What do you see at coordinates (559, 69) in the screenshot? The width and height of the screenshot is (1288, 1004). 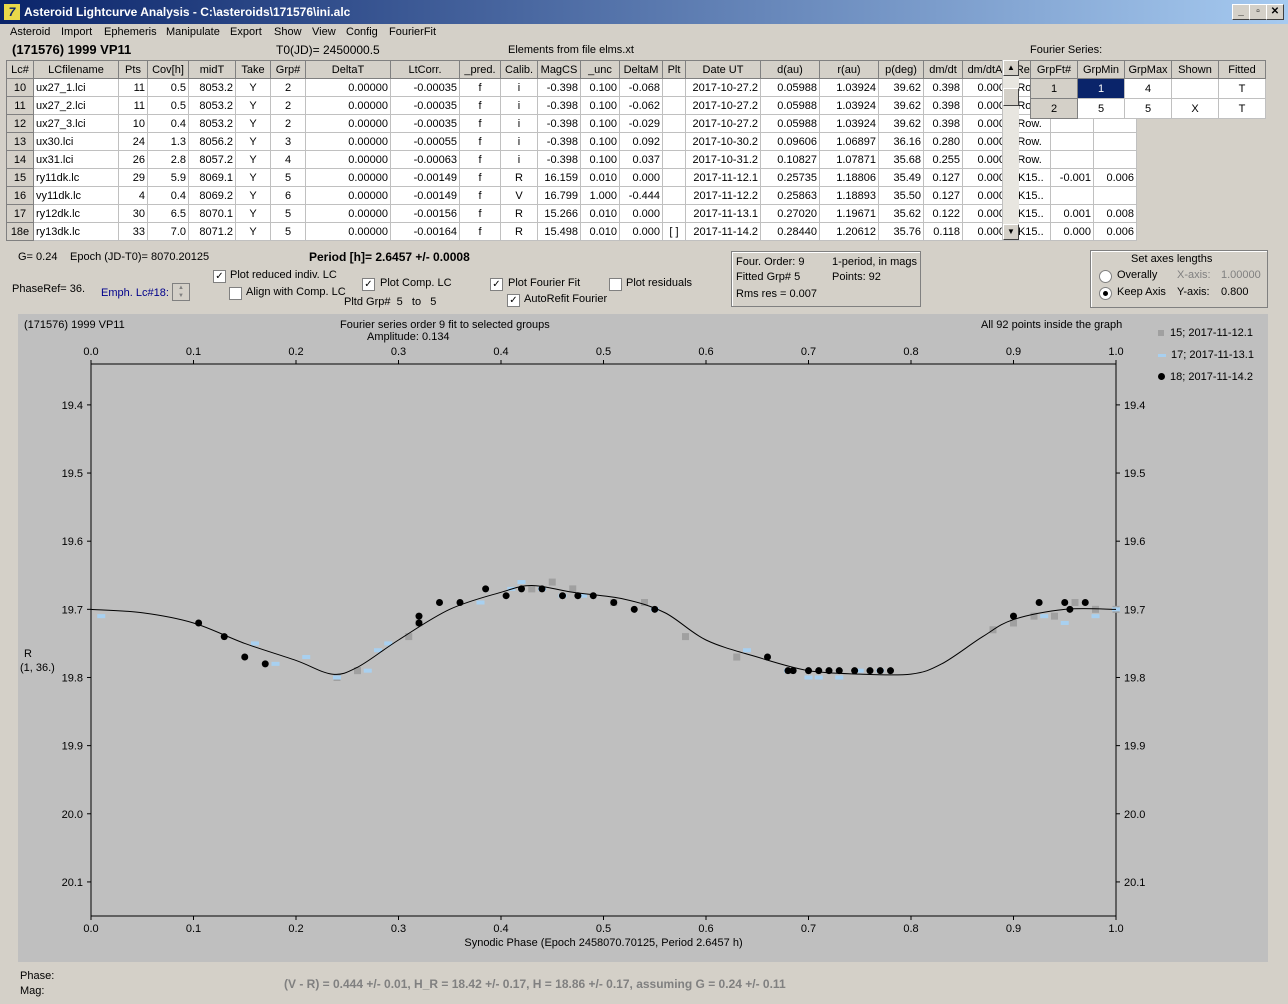 I see `lc-column-header: MagCS` at bounding box center [559, 69].